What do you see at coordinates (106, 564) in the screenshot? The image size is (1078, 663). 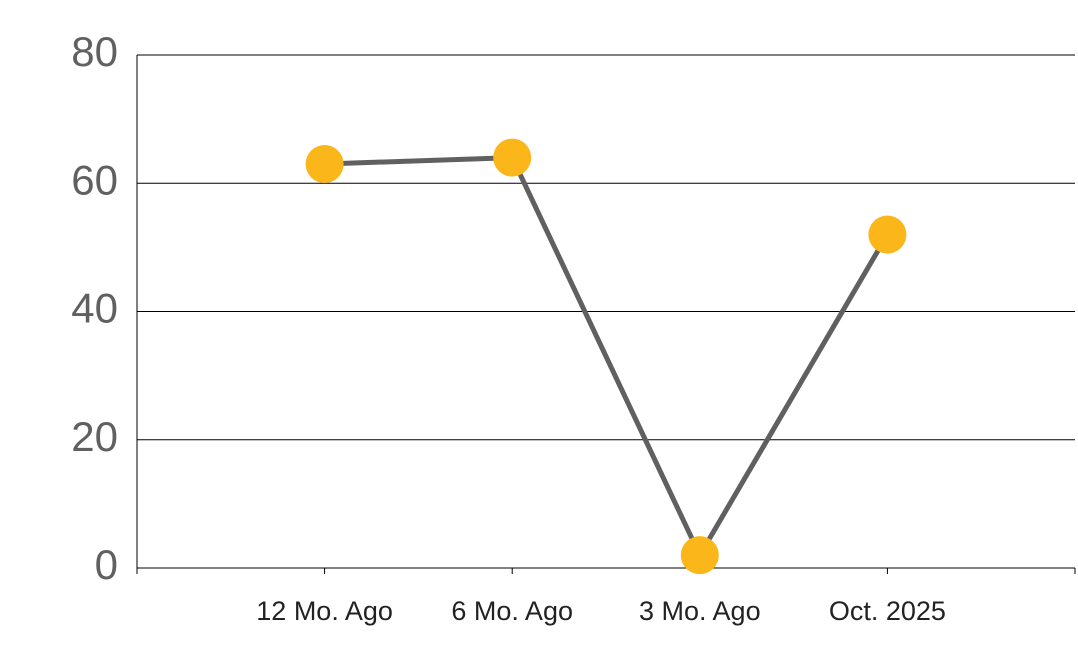 I see `y-tick-label: 0` at bounding box center [106, 564].